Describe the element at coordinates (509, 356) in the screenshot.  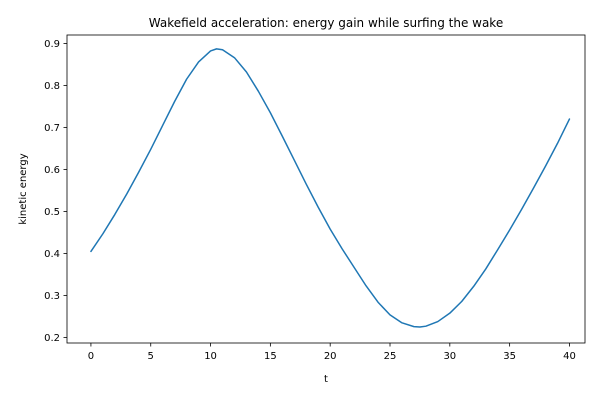
I see `x-tick-label: 35` at that location.